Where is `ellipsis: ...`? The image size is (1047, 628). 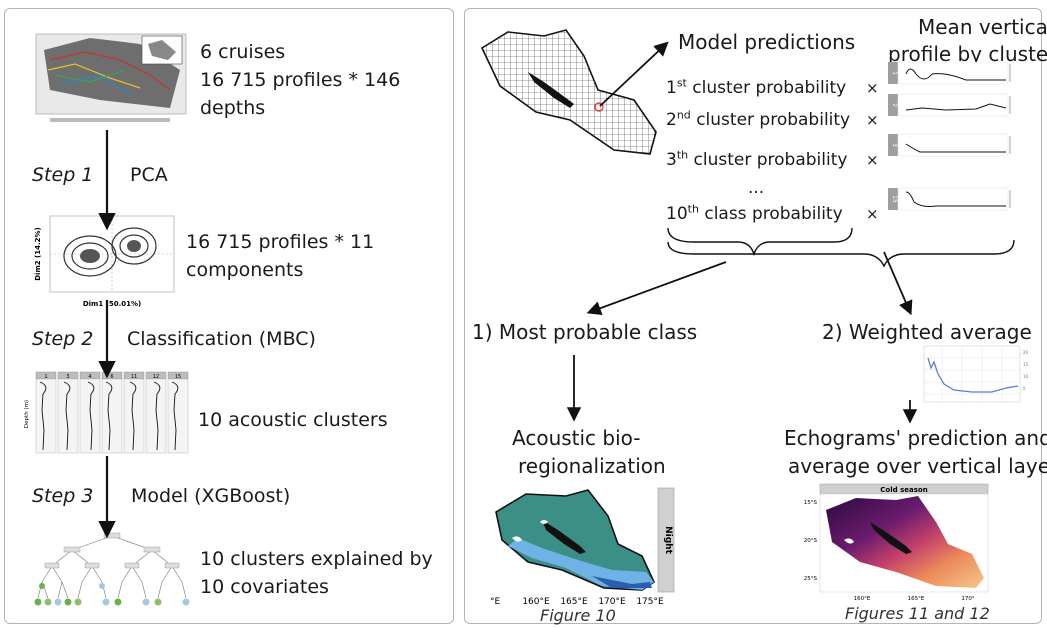 ellipsis: ... is located at coordinates (756, 188).